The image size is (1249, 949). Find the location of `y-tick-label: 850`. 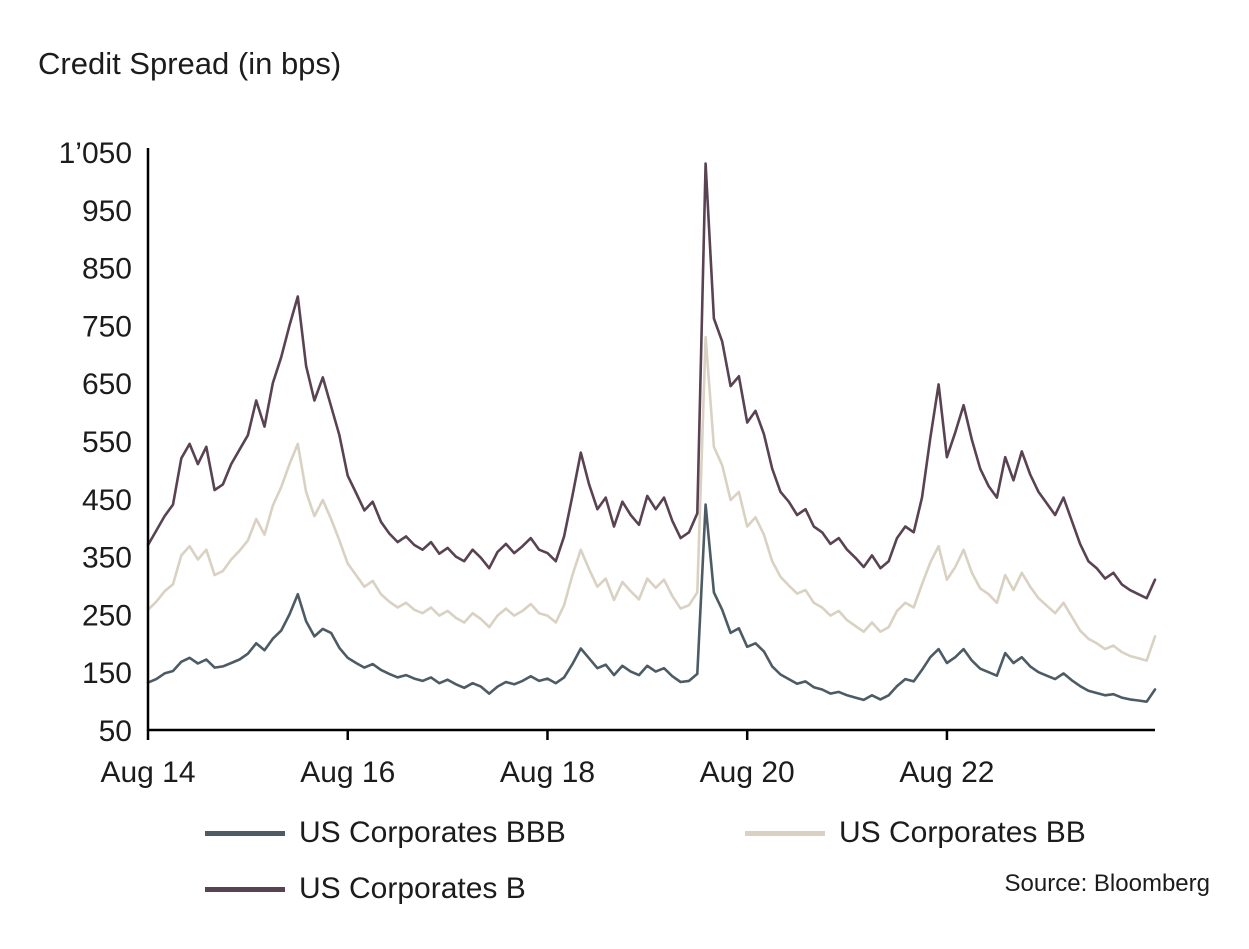

y-tick-label: 850 is located at coordinates (107, 269).